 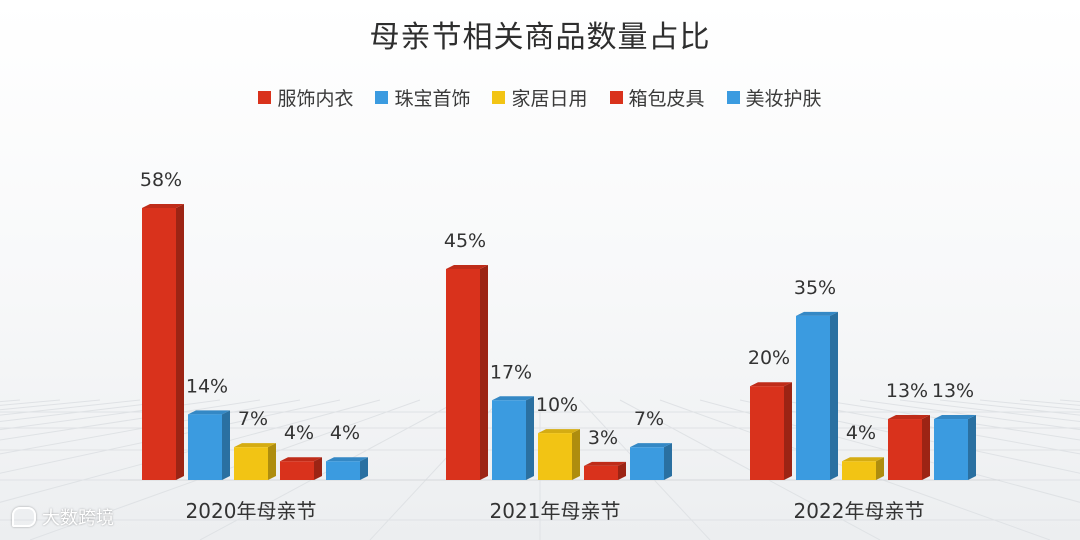 What do you see at coordinates (555, 511) in the screenshot?
I see `category-label: 2021年母亲节` at bounding box center [555, 511].